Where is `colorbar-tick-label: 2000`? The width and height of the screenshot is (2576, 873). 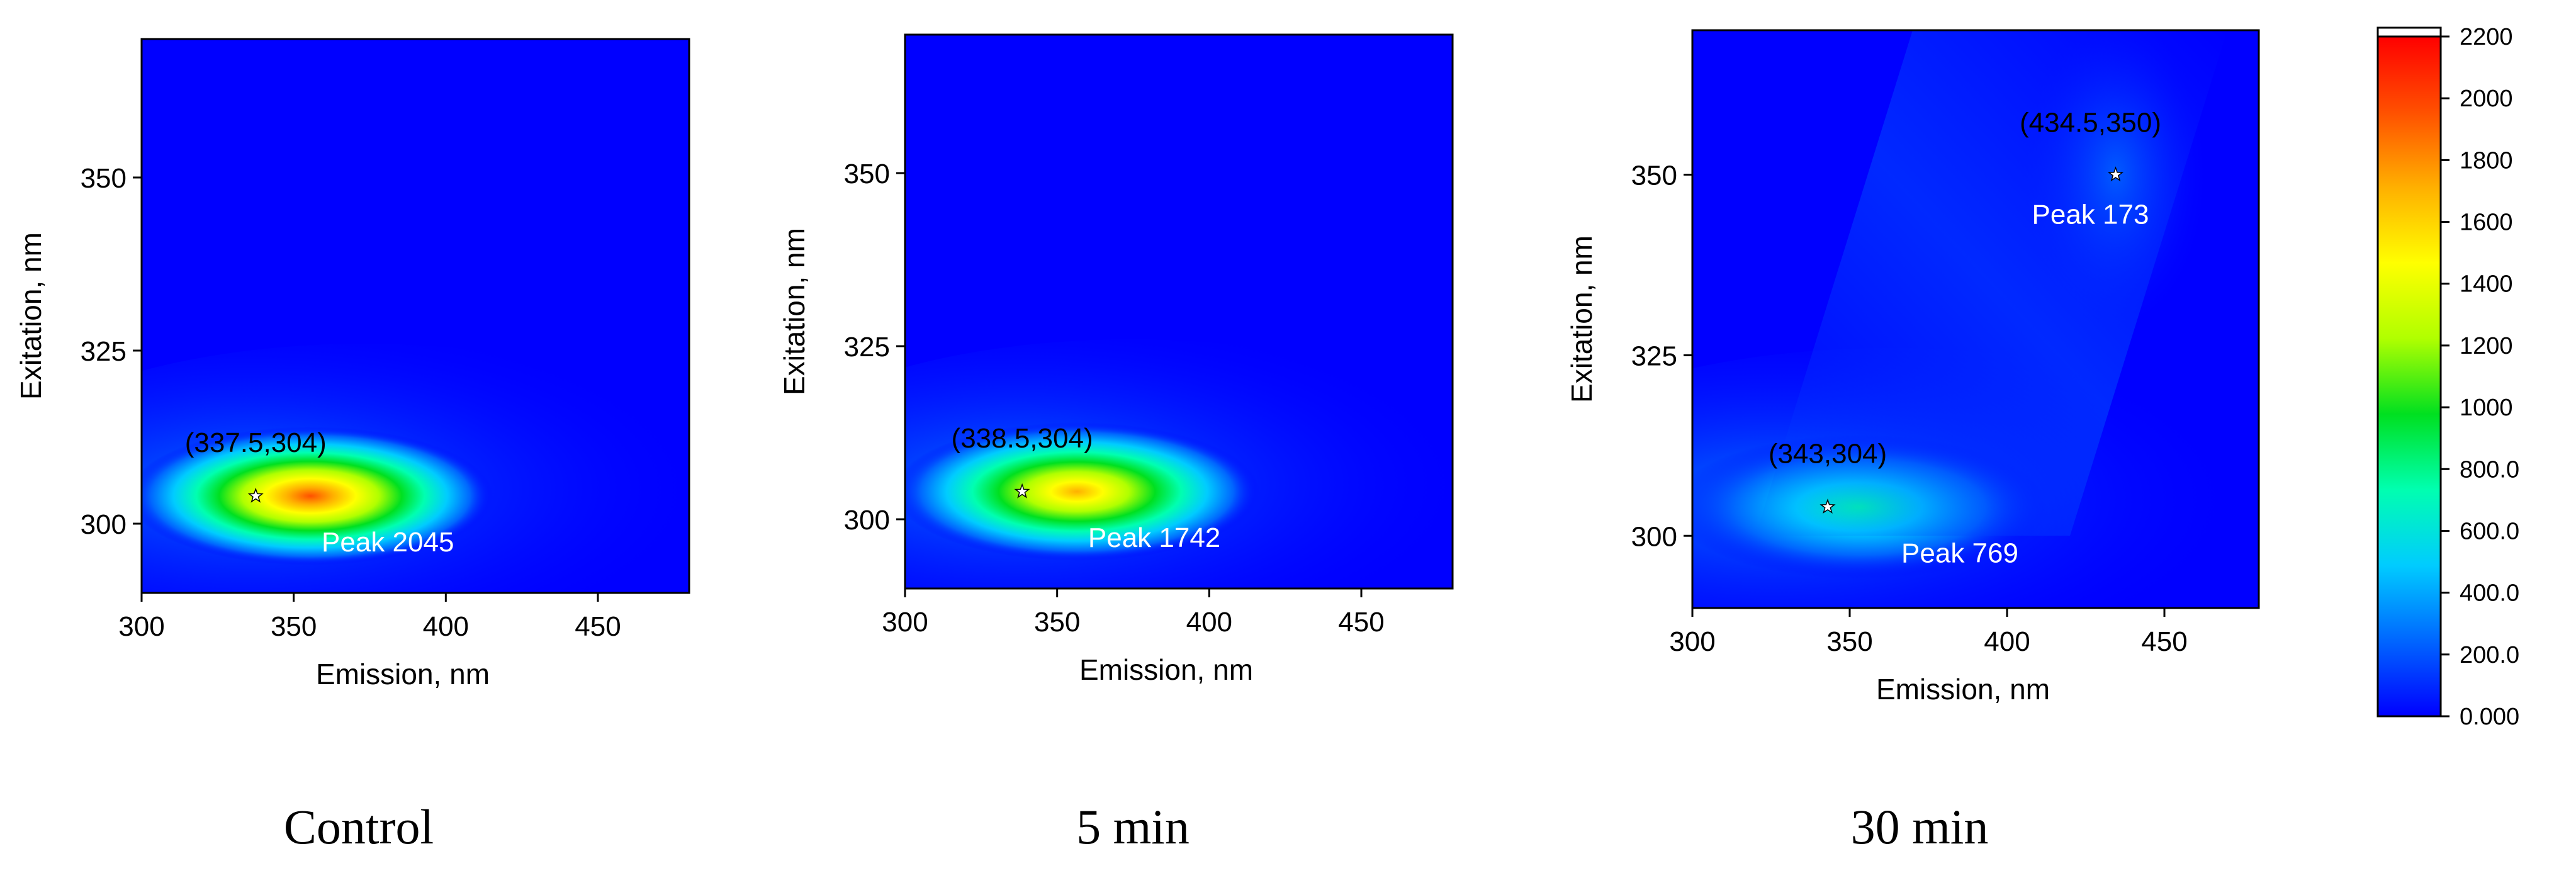 colorbar-tick-label: 2000 is located at coordinates (2486, 99).